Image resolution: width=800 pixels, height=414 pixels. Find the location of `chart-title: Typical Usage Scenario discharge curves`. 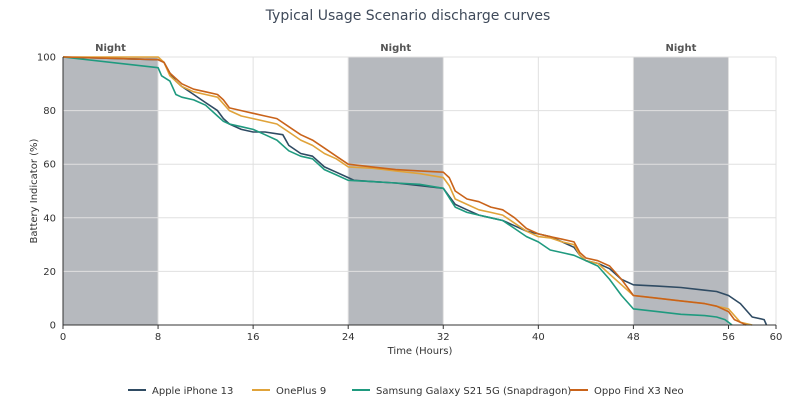

chart-title: Typical Usage Scenario discharge curves is located at coordinates (408, 16).